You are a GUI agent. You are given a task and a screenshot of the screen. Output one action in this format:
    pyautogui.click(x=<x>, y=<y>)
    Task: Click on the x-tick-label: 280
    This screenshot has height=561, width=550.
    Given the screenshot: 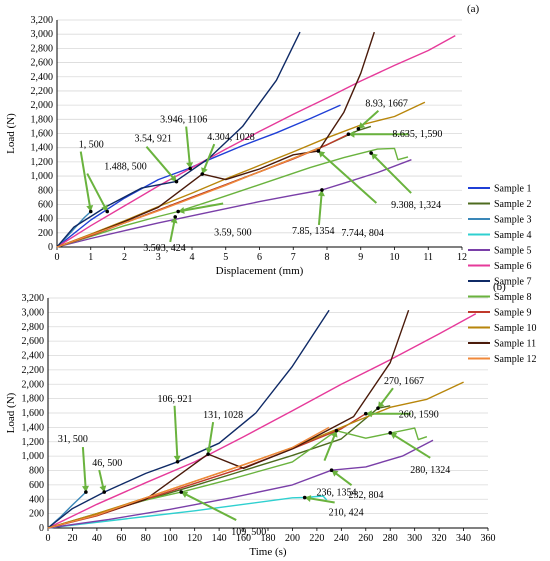 What is the action you would take?
    pyautogui.click(x=390, y=538)
    